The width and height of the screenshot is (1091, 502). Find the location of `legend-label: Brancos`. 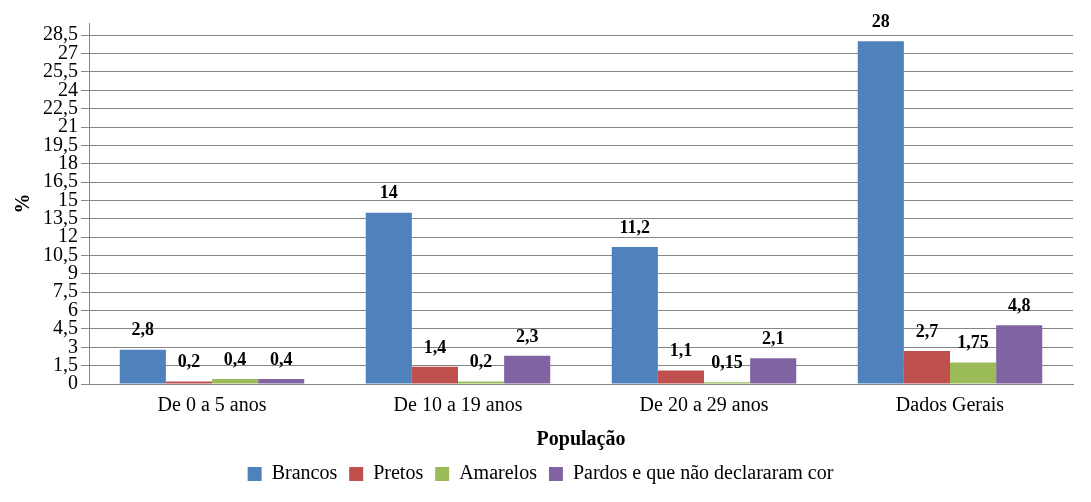

legend-label: Brancos is located at coordinates (304, 472).